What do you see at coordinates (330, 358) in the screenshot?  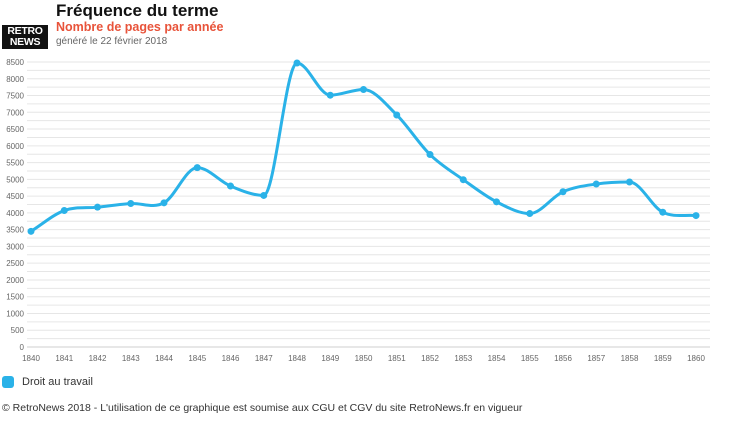 I see `x-tick-label-1849: 1849` at bounding box center [330, 358].